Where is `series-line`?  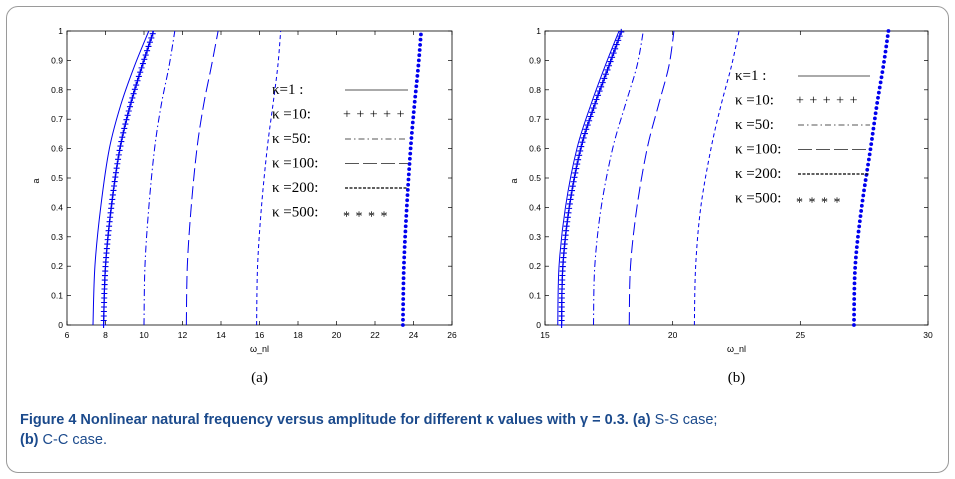 series-line is located at coordinates (202, 178).